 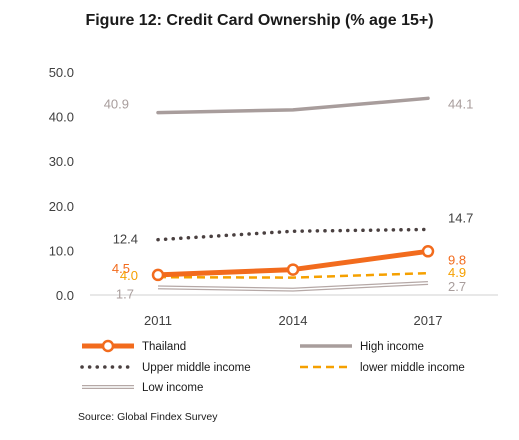 I want to click on y-tick-label: 50.0, so click(x=61, y=72).